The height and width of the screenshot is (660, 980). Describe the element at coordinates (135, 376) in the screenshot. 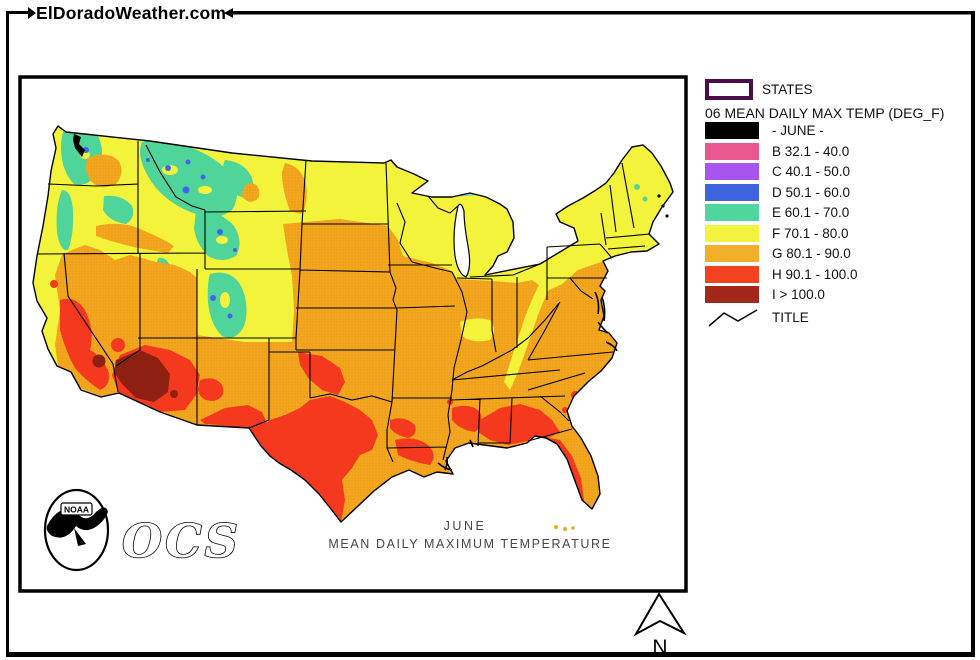

I see `temp-band-dark-red` at that location.